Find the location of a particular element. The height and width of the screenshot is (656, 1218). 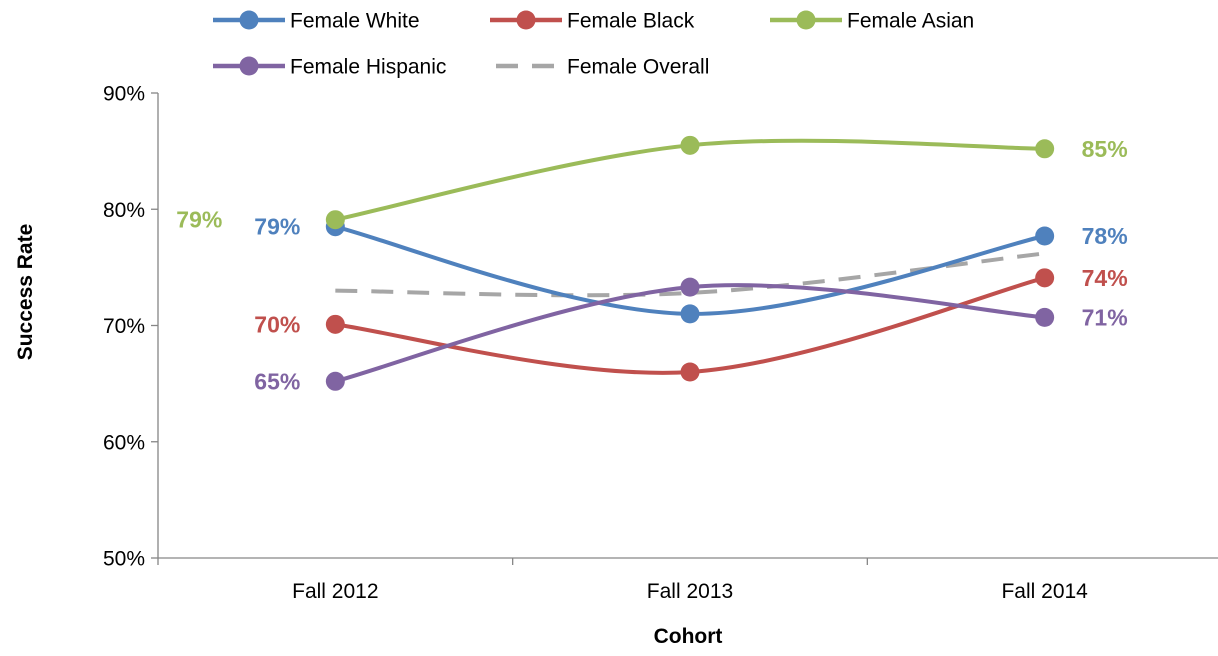

data-label-female-asian: 79% is located at coordinates (199, 220).